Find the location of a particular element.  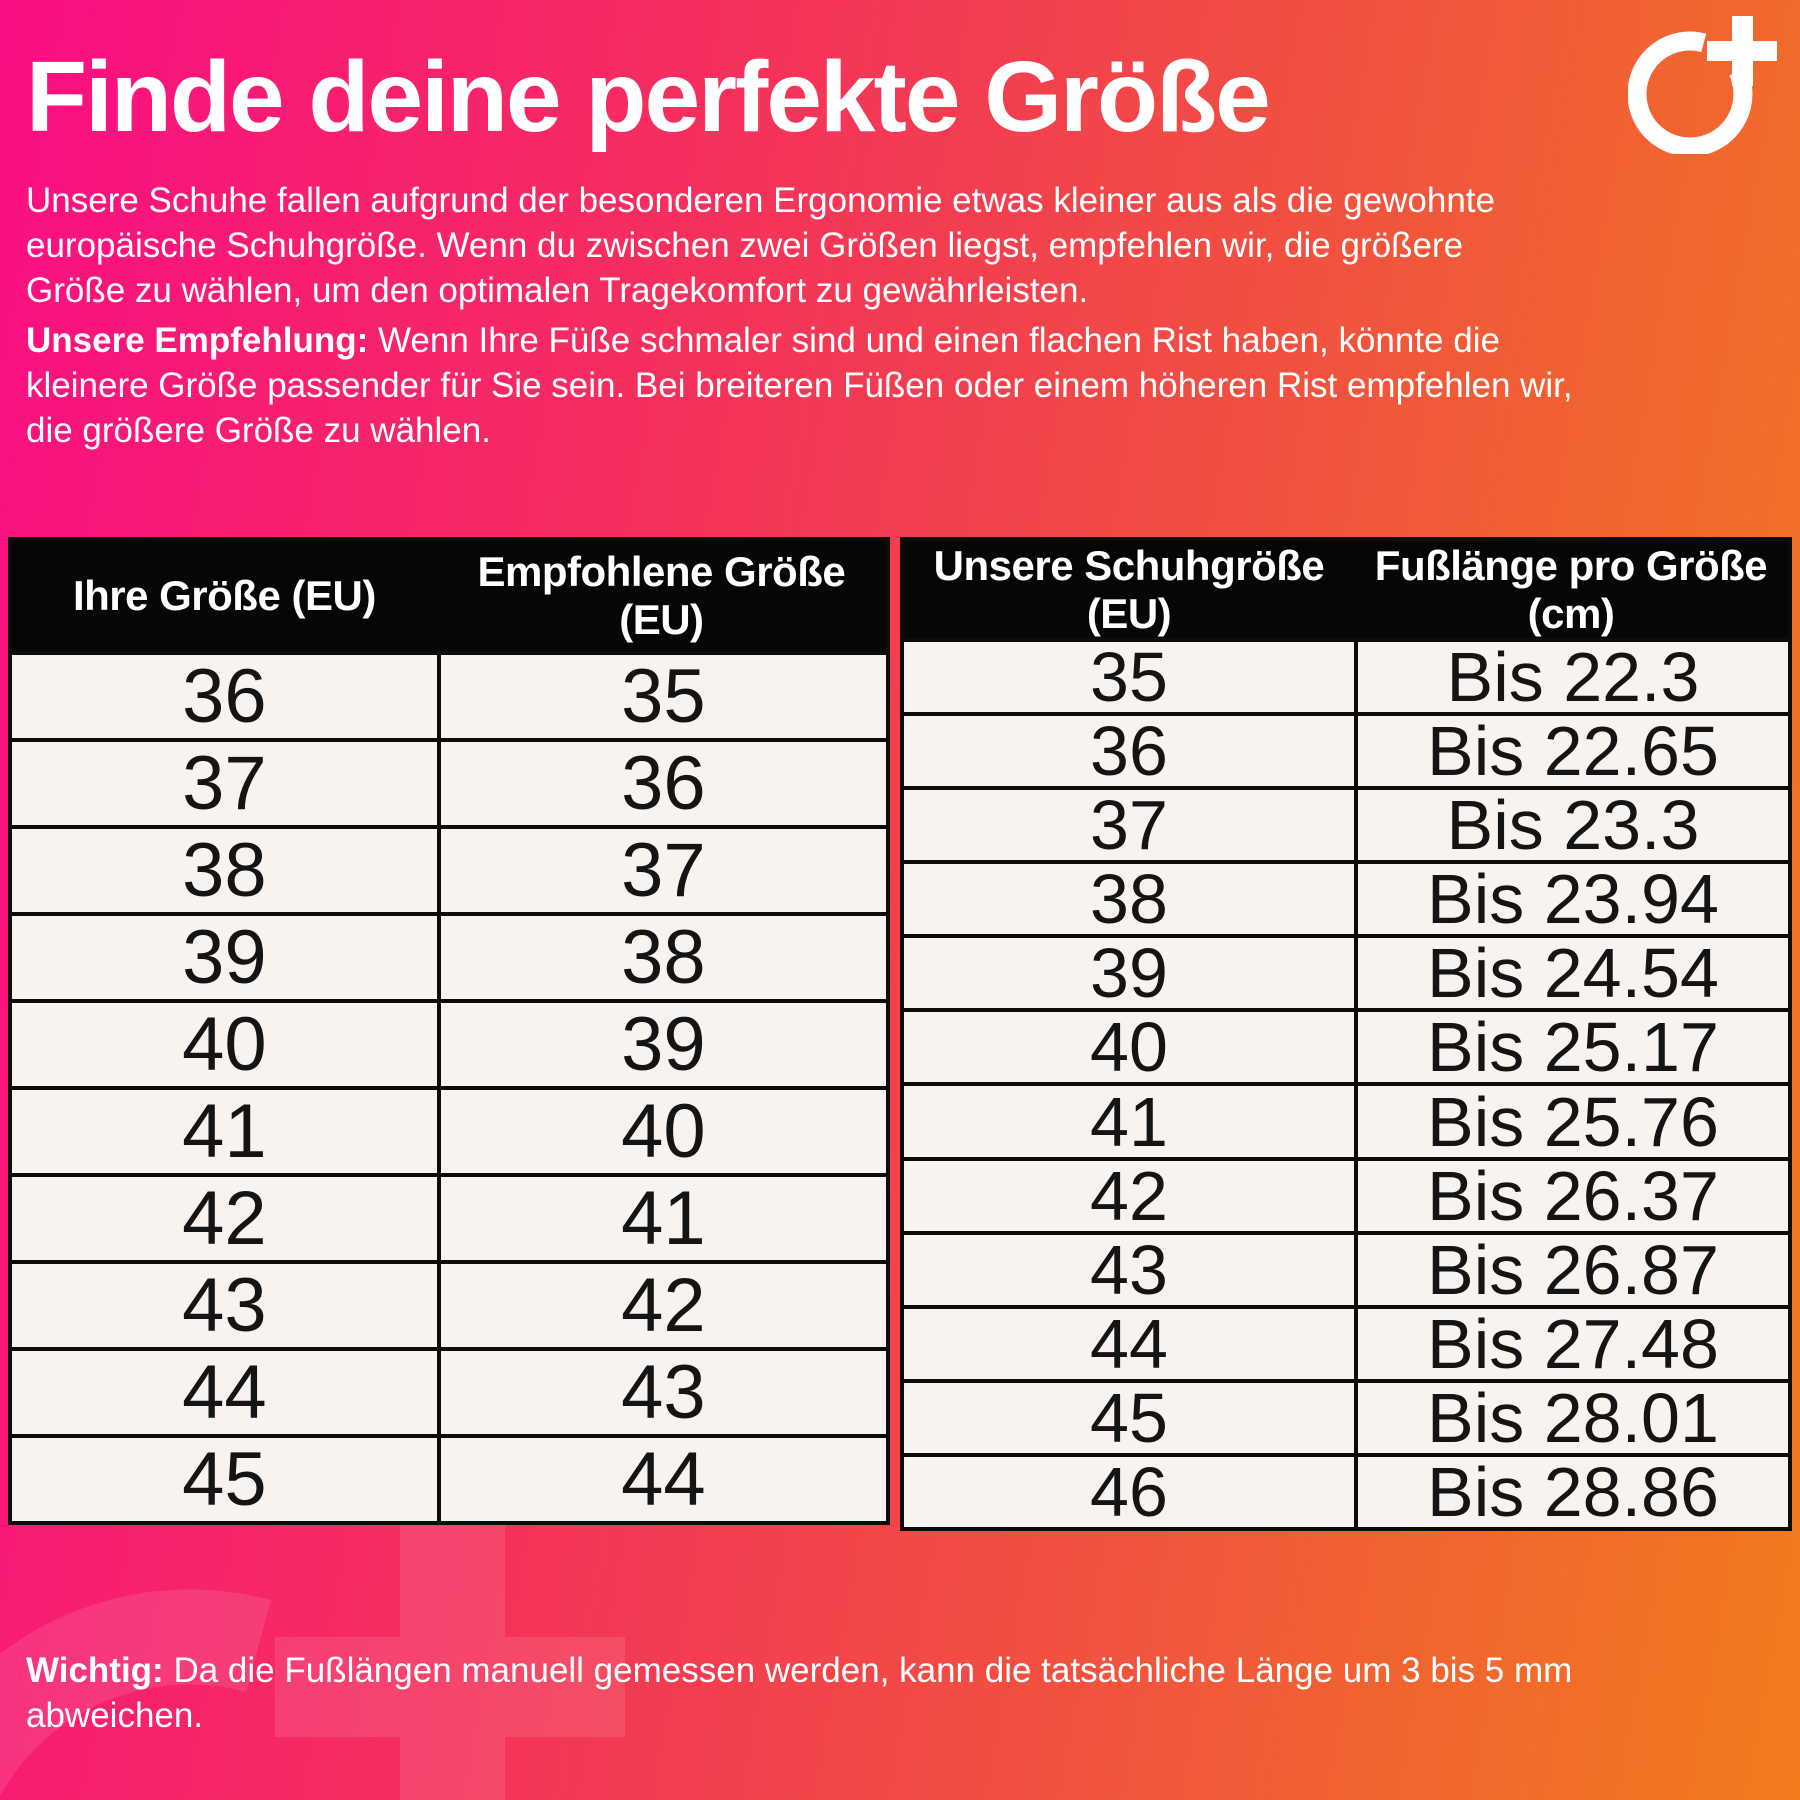

important-note-label: Wichtig: is located at coordinates (95, 1670).